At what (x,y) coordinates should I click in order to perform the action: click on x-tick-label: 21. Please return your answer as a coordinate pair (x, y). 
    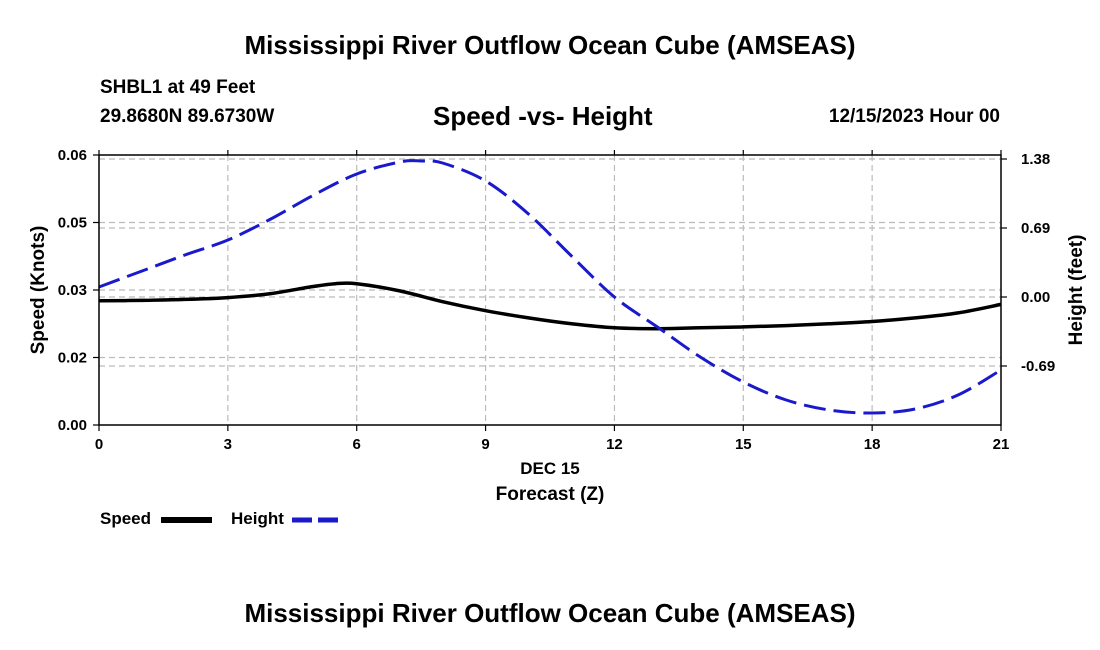
    Looking at the image, I should click on (1001, 444).